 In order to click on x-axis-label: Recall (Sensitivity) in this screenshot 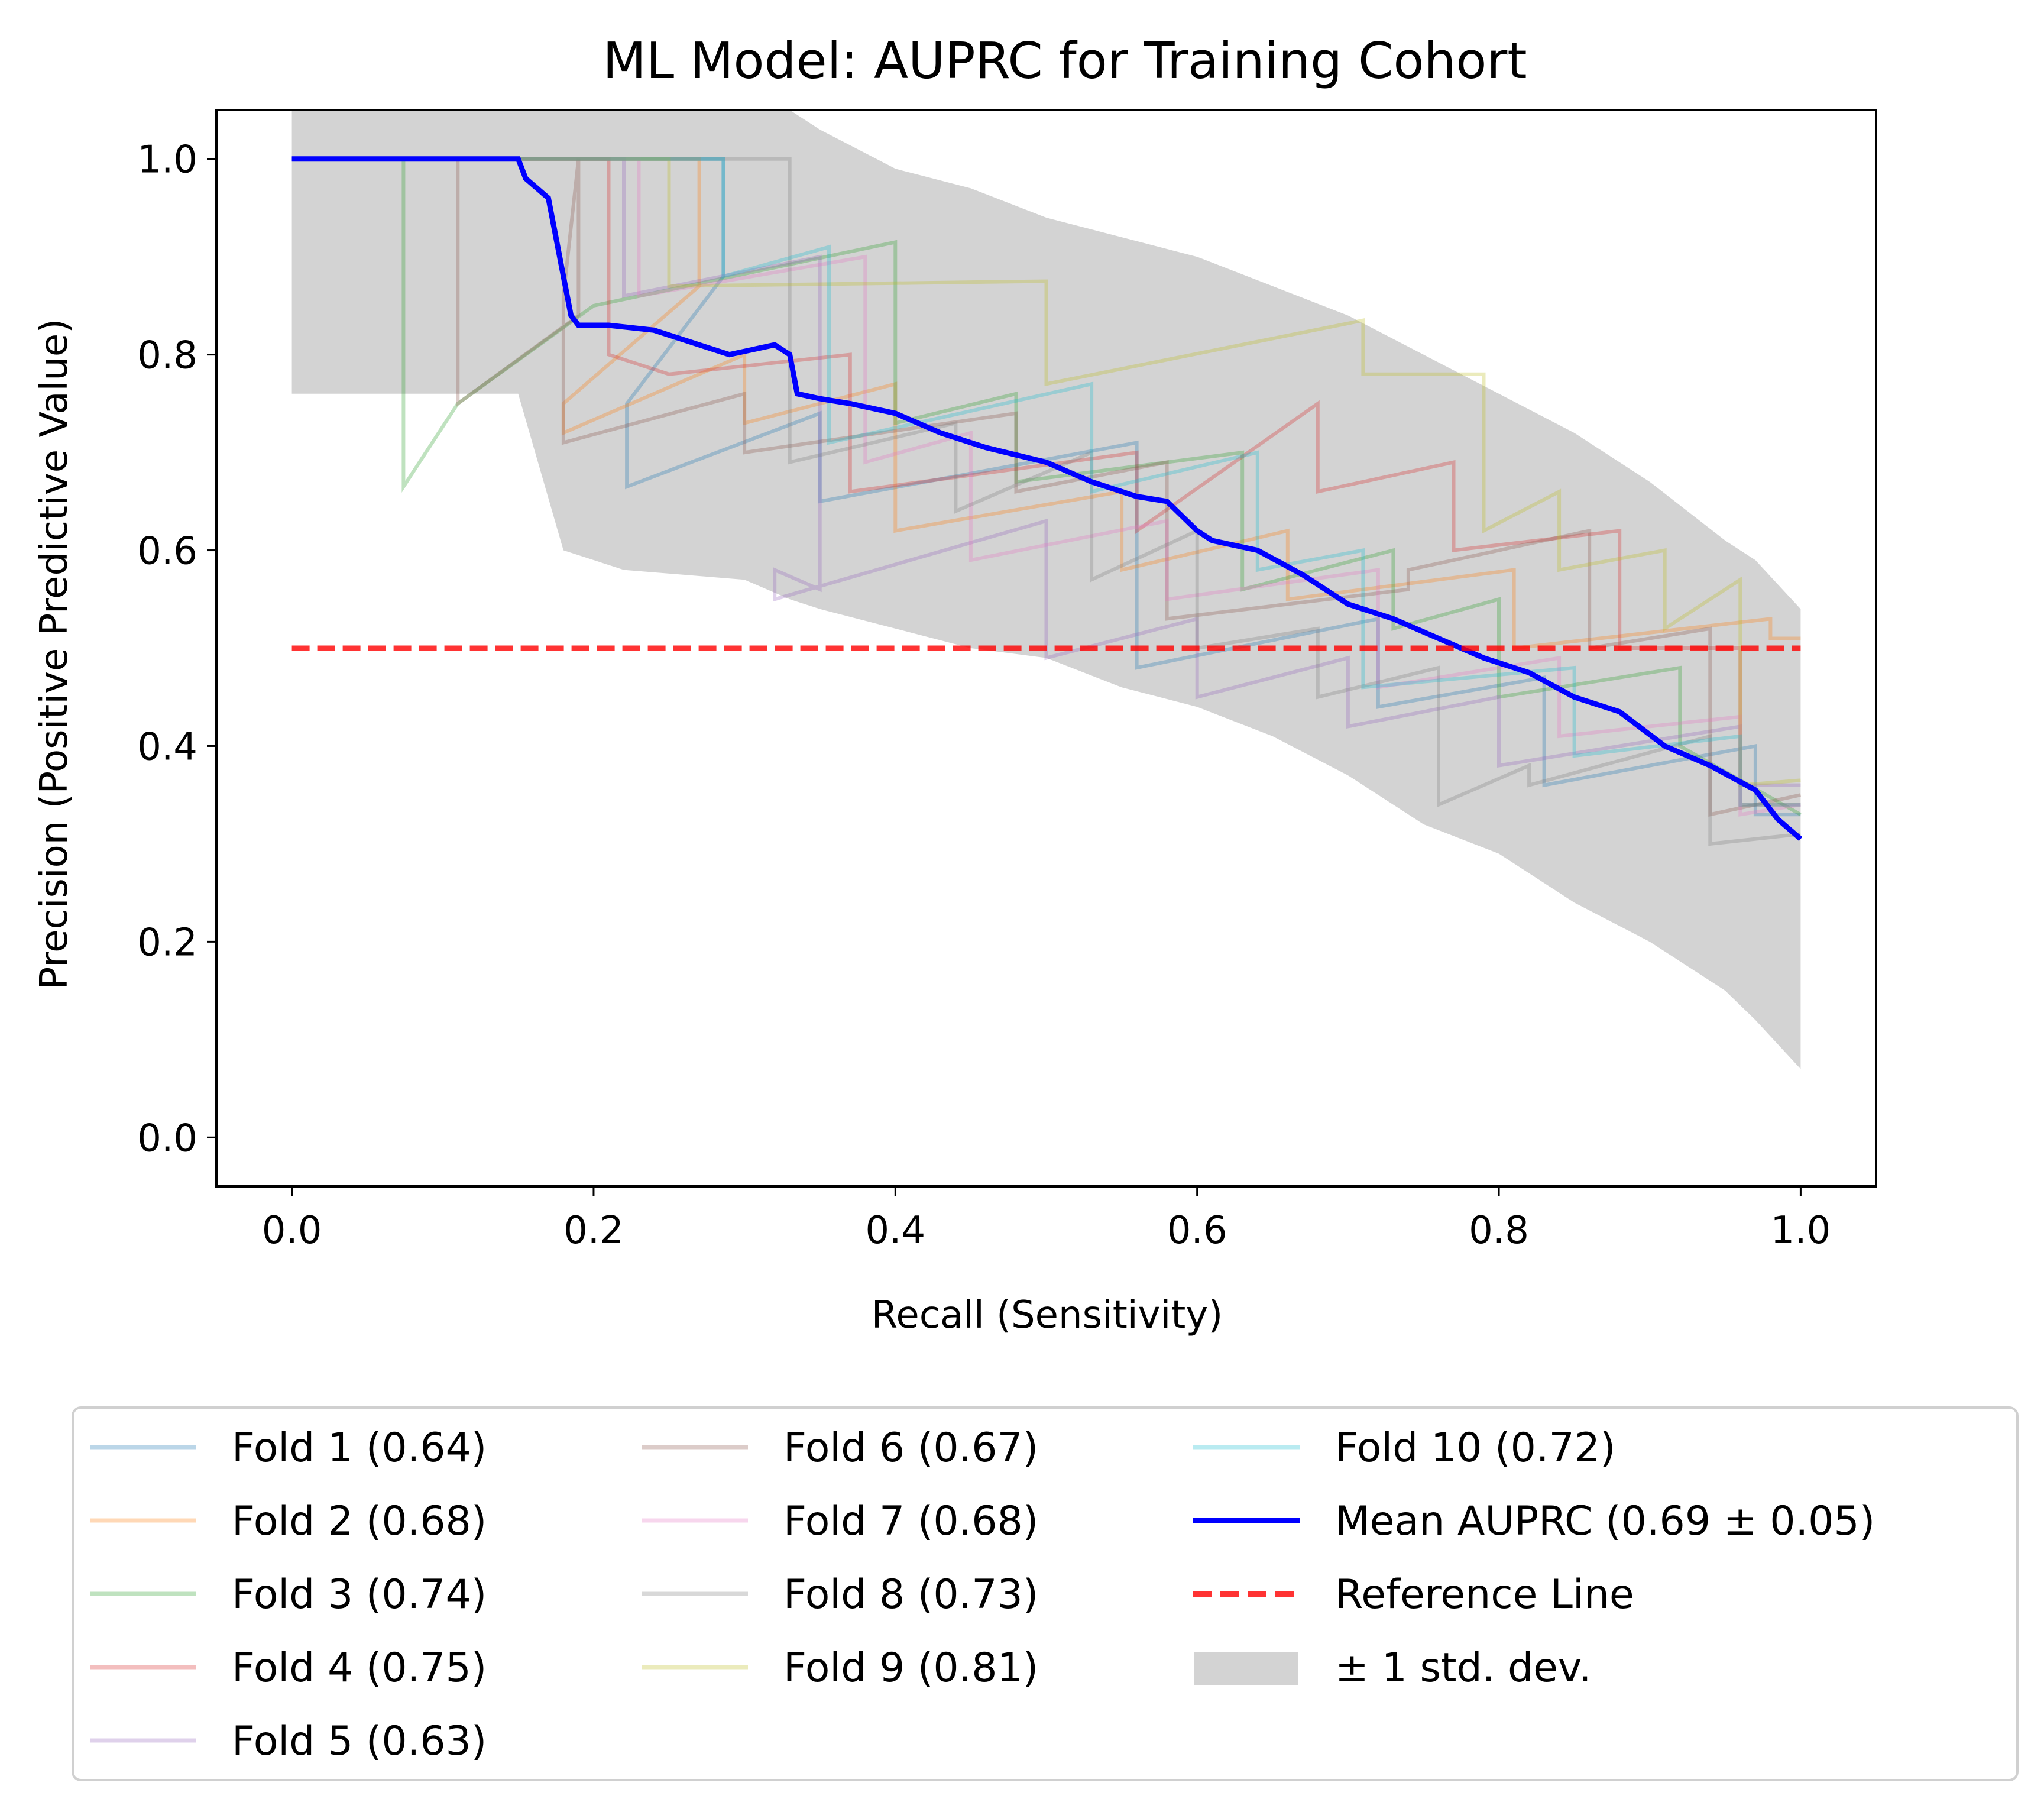, I will do `click(1047, 1315)`.